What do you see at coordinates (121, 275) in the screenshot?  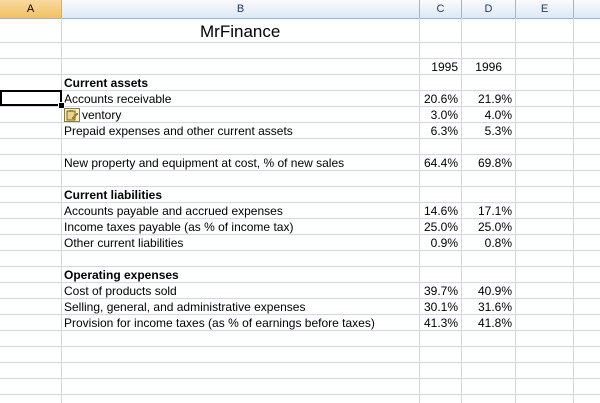 I see `section-heading-operating-expenses: Operating expenses` at bounding box center [121, 275].